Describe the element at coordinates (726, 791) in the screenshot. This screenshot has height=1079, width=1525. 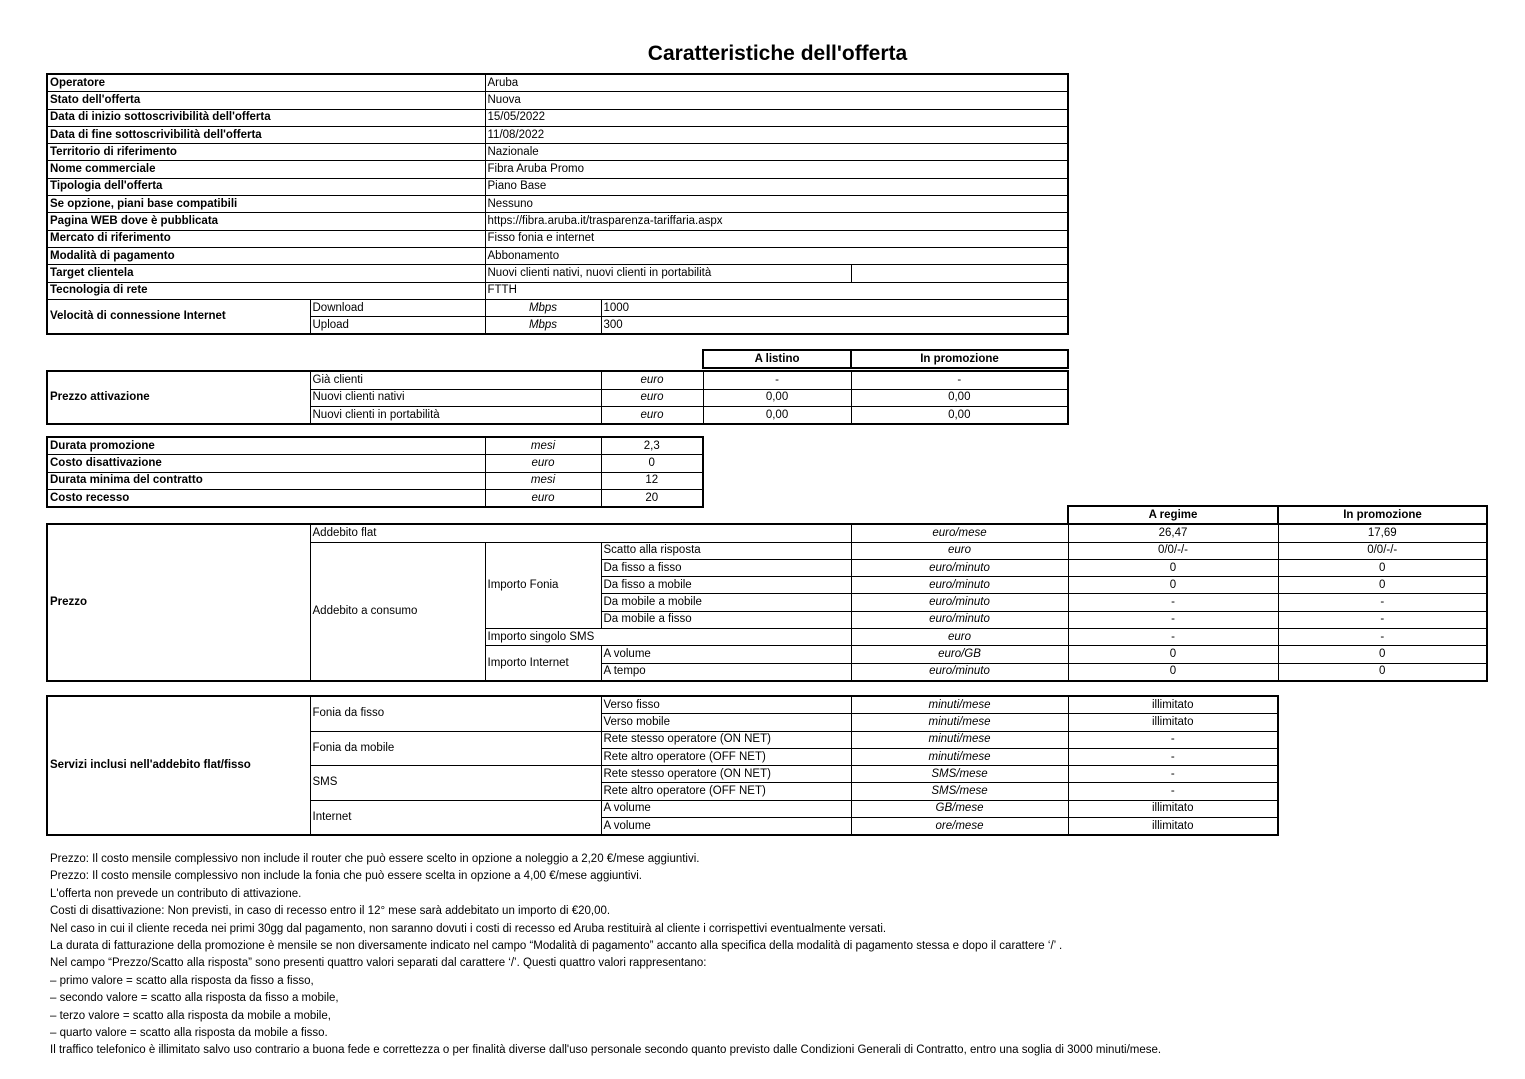
I see `service-label: Rete altro operatore (OFF NET)` at that location.